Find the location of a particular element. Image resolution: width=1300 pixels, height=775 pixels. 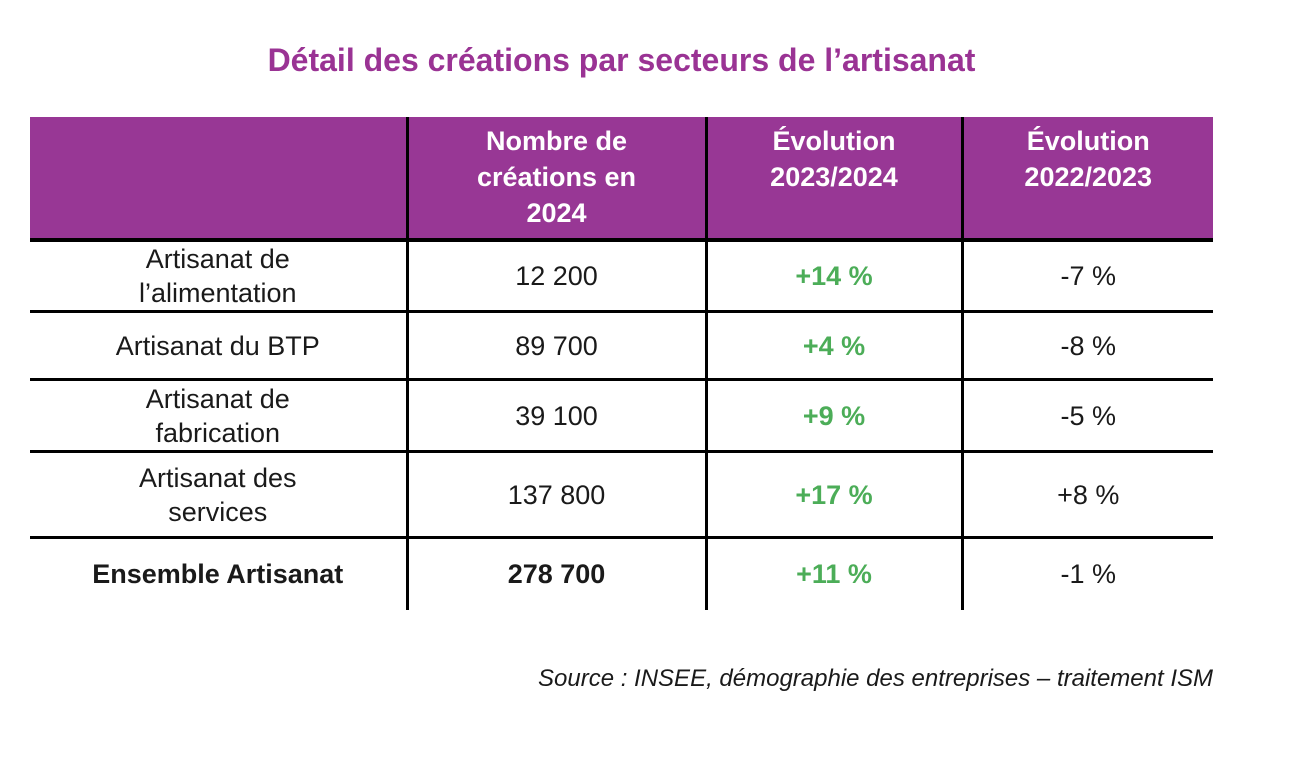

evolution-2022-2023-cell: -1 % is located at coordinates (1086, 573).